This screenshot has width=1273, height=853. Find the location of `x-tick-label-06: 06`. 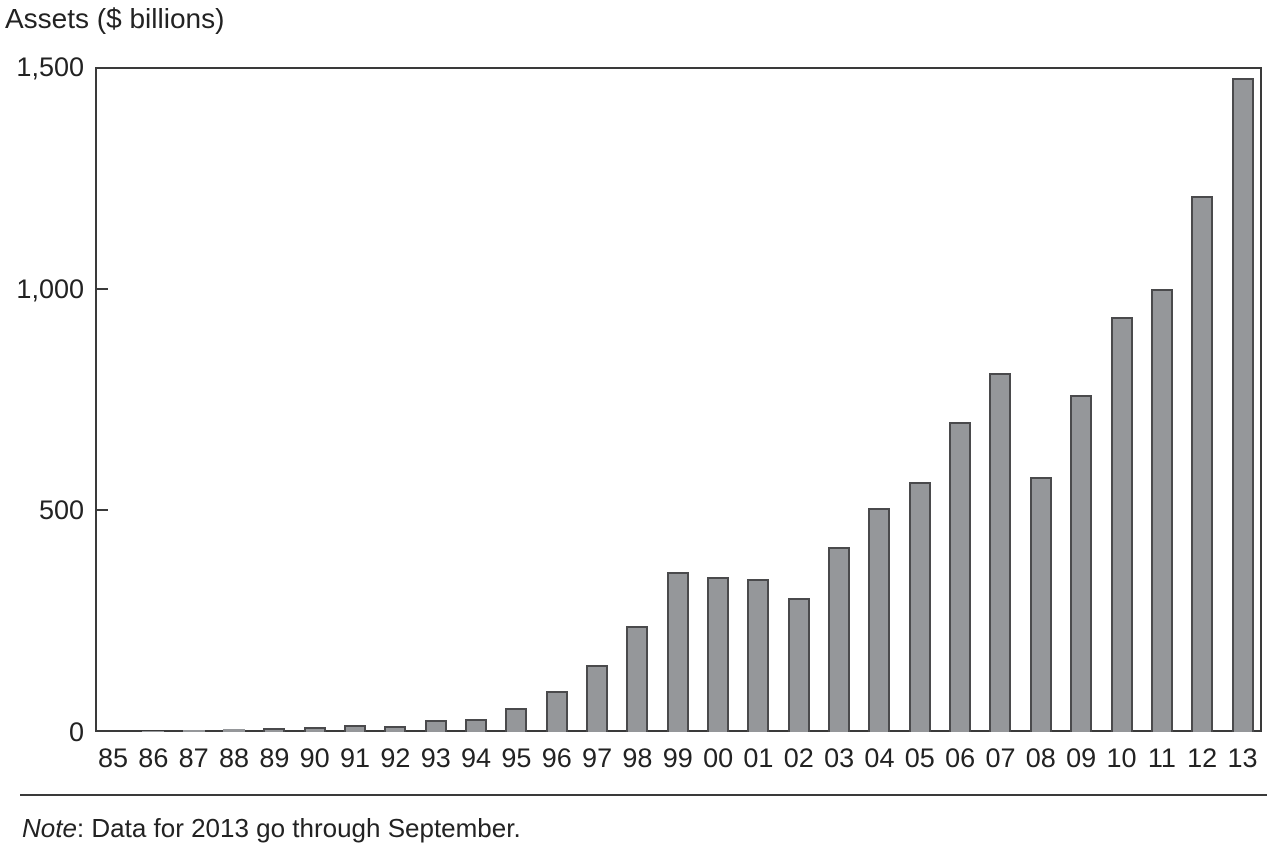

x-tick-label-06: 06 is located at coordinates (960, 758).